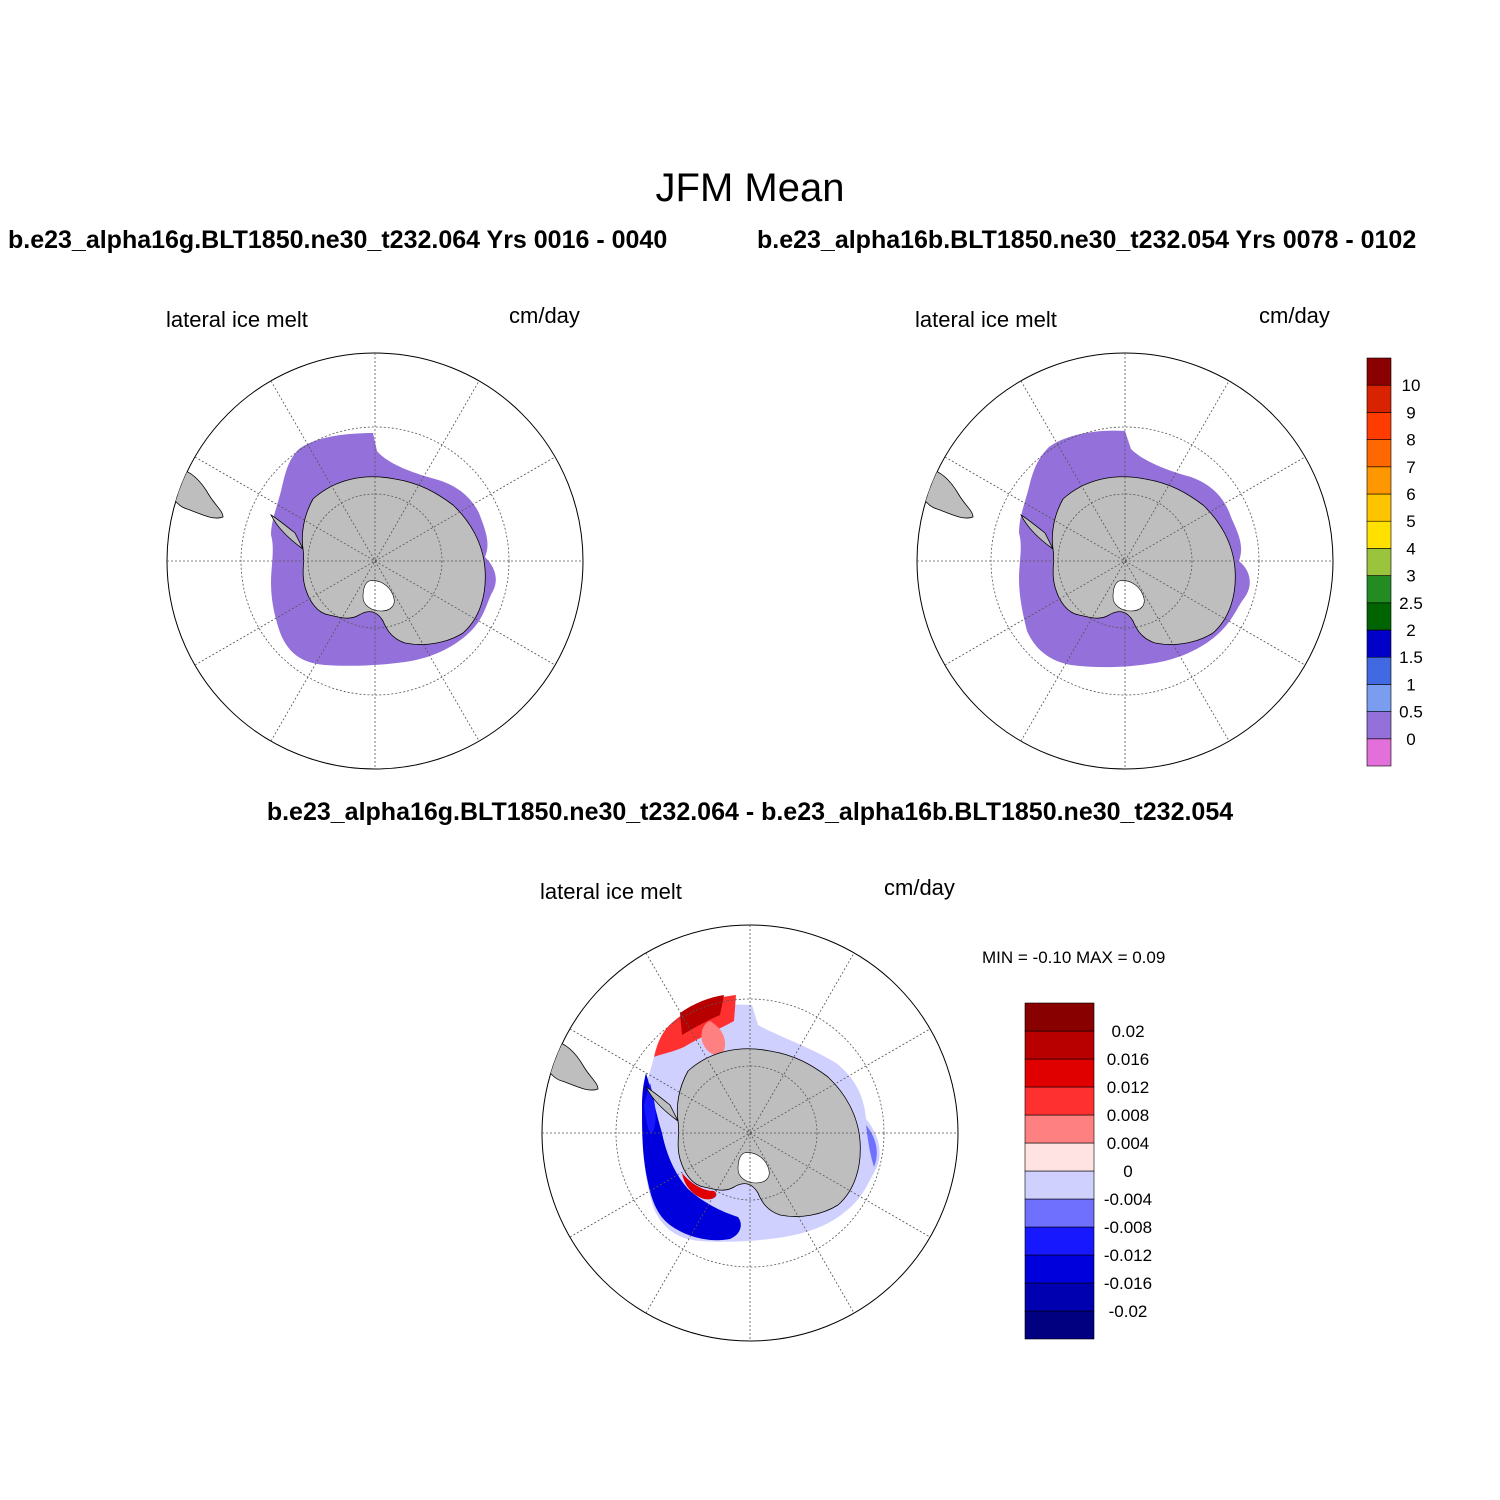  I want to click on difference-colorbar-tick-label: 0.016, so click(1128, 1059).